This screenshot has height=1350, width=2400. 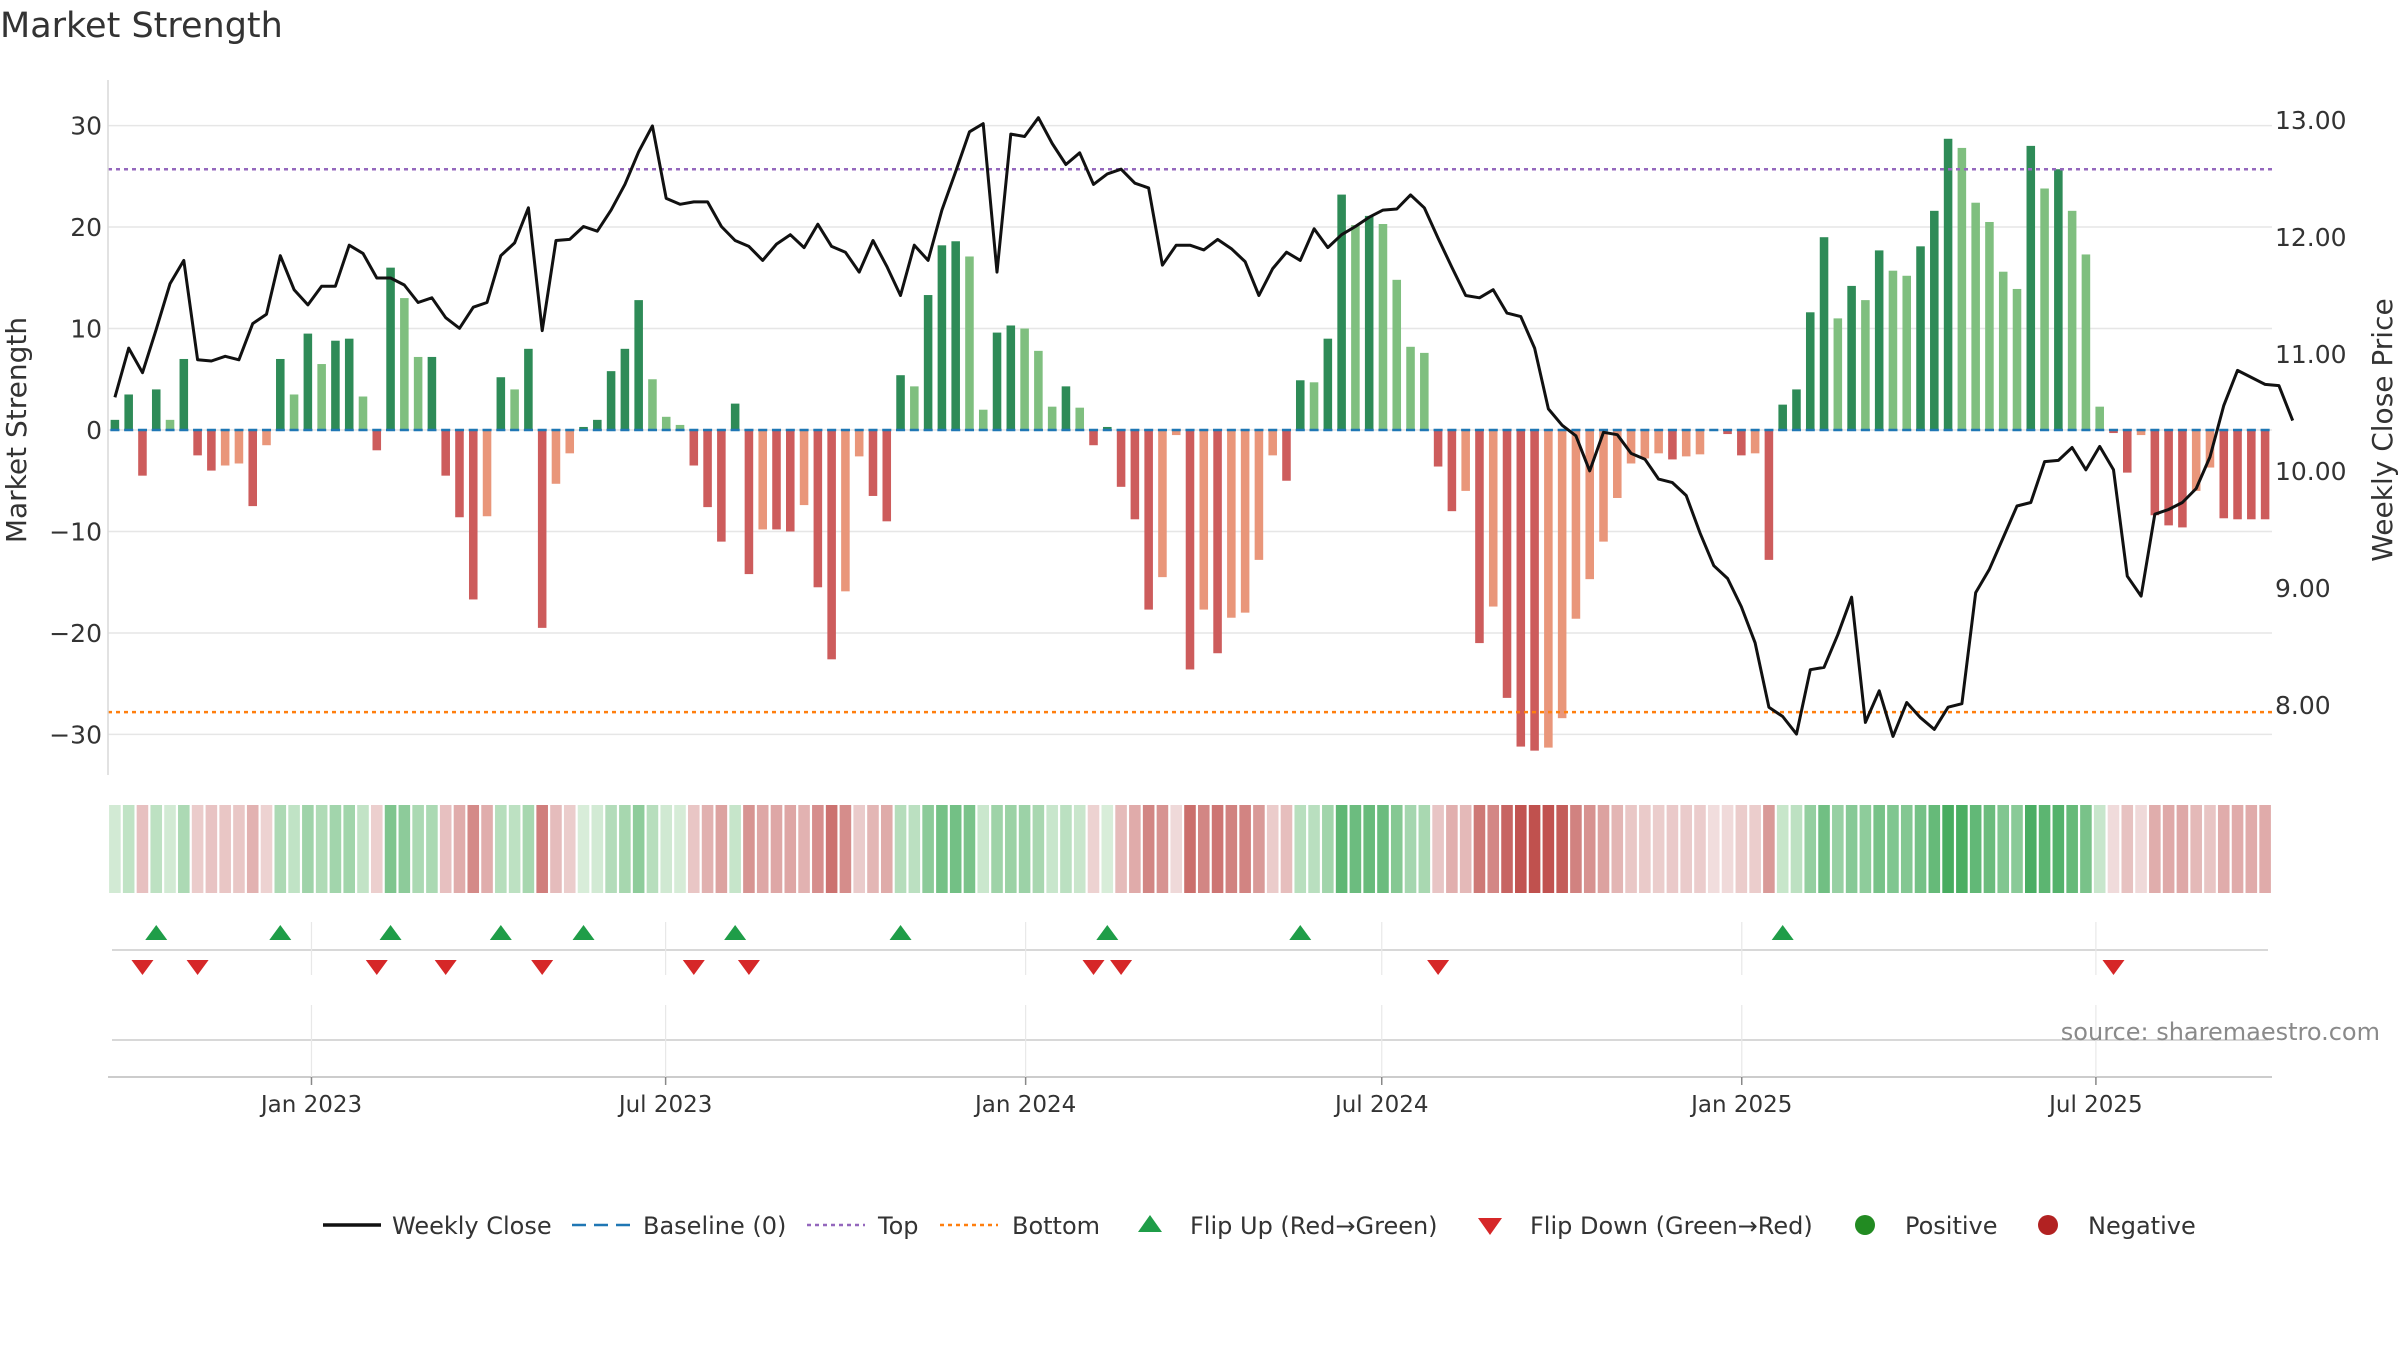 I want to click on chart-title: Market Strength, so click(x=141, y=26).